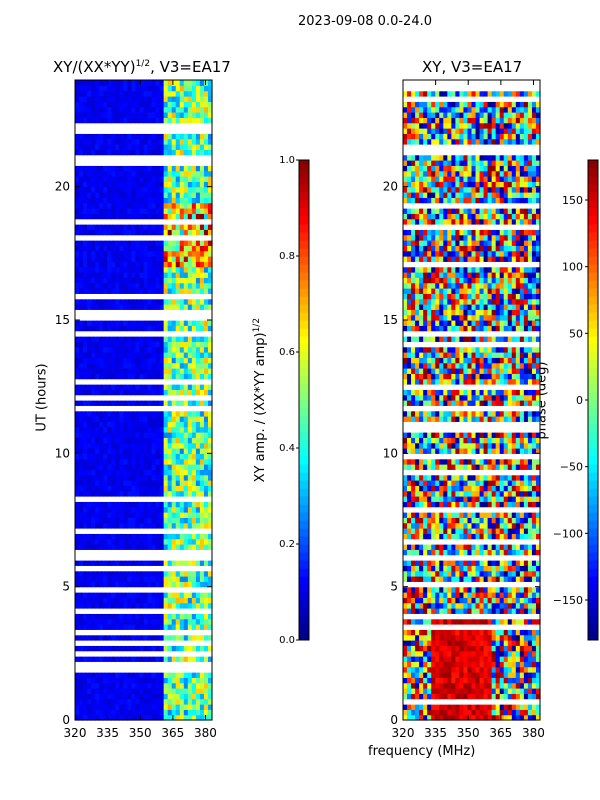 The height and width of the screenshot is (800, 600). I want to click on left-title-base: XY/(XX*YY), so click(94, 67).